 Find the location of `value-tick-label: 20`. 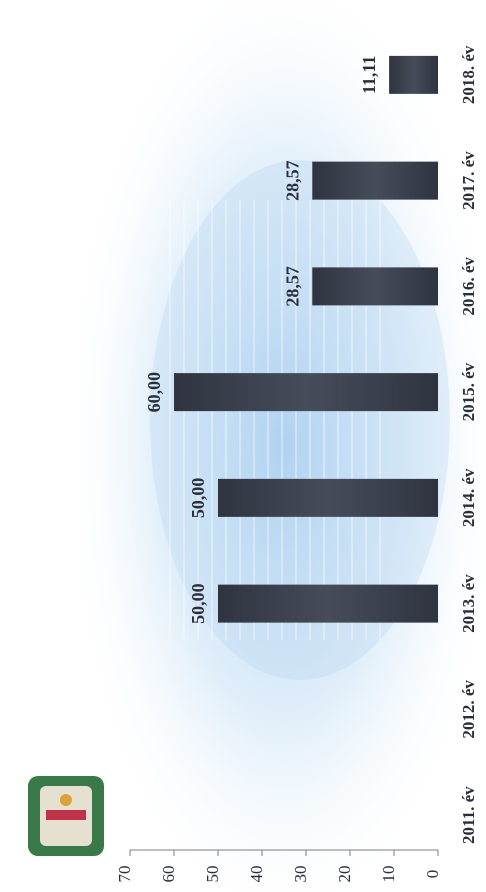

value-tick-label: 20 is located at coordinates (344, 874).